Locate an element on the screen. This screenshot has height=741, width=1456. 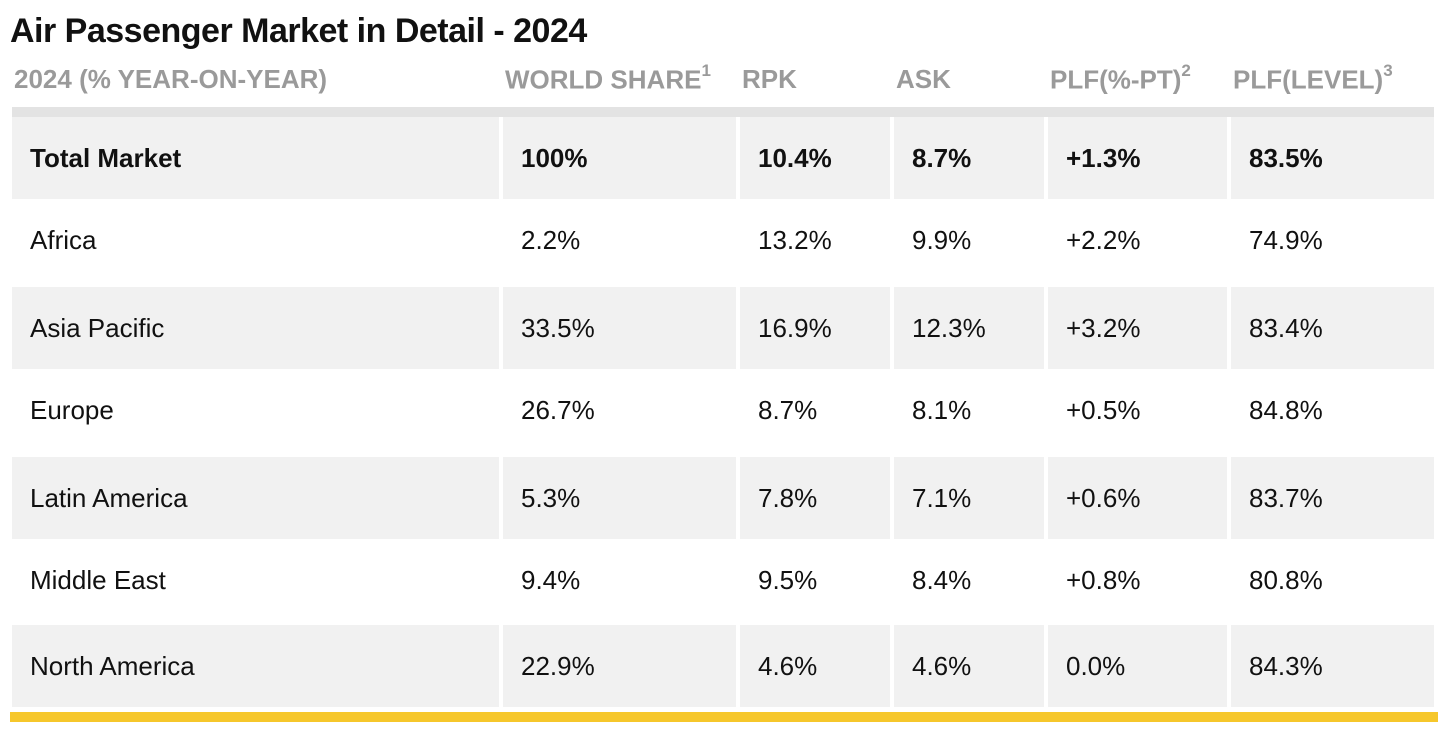
header-rpk-label: RPK is located at coordinates (769, 79).